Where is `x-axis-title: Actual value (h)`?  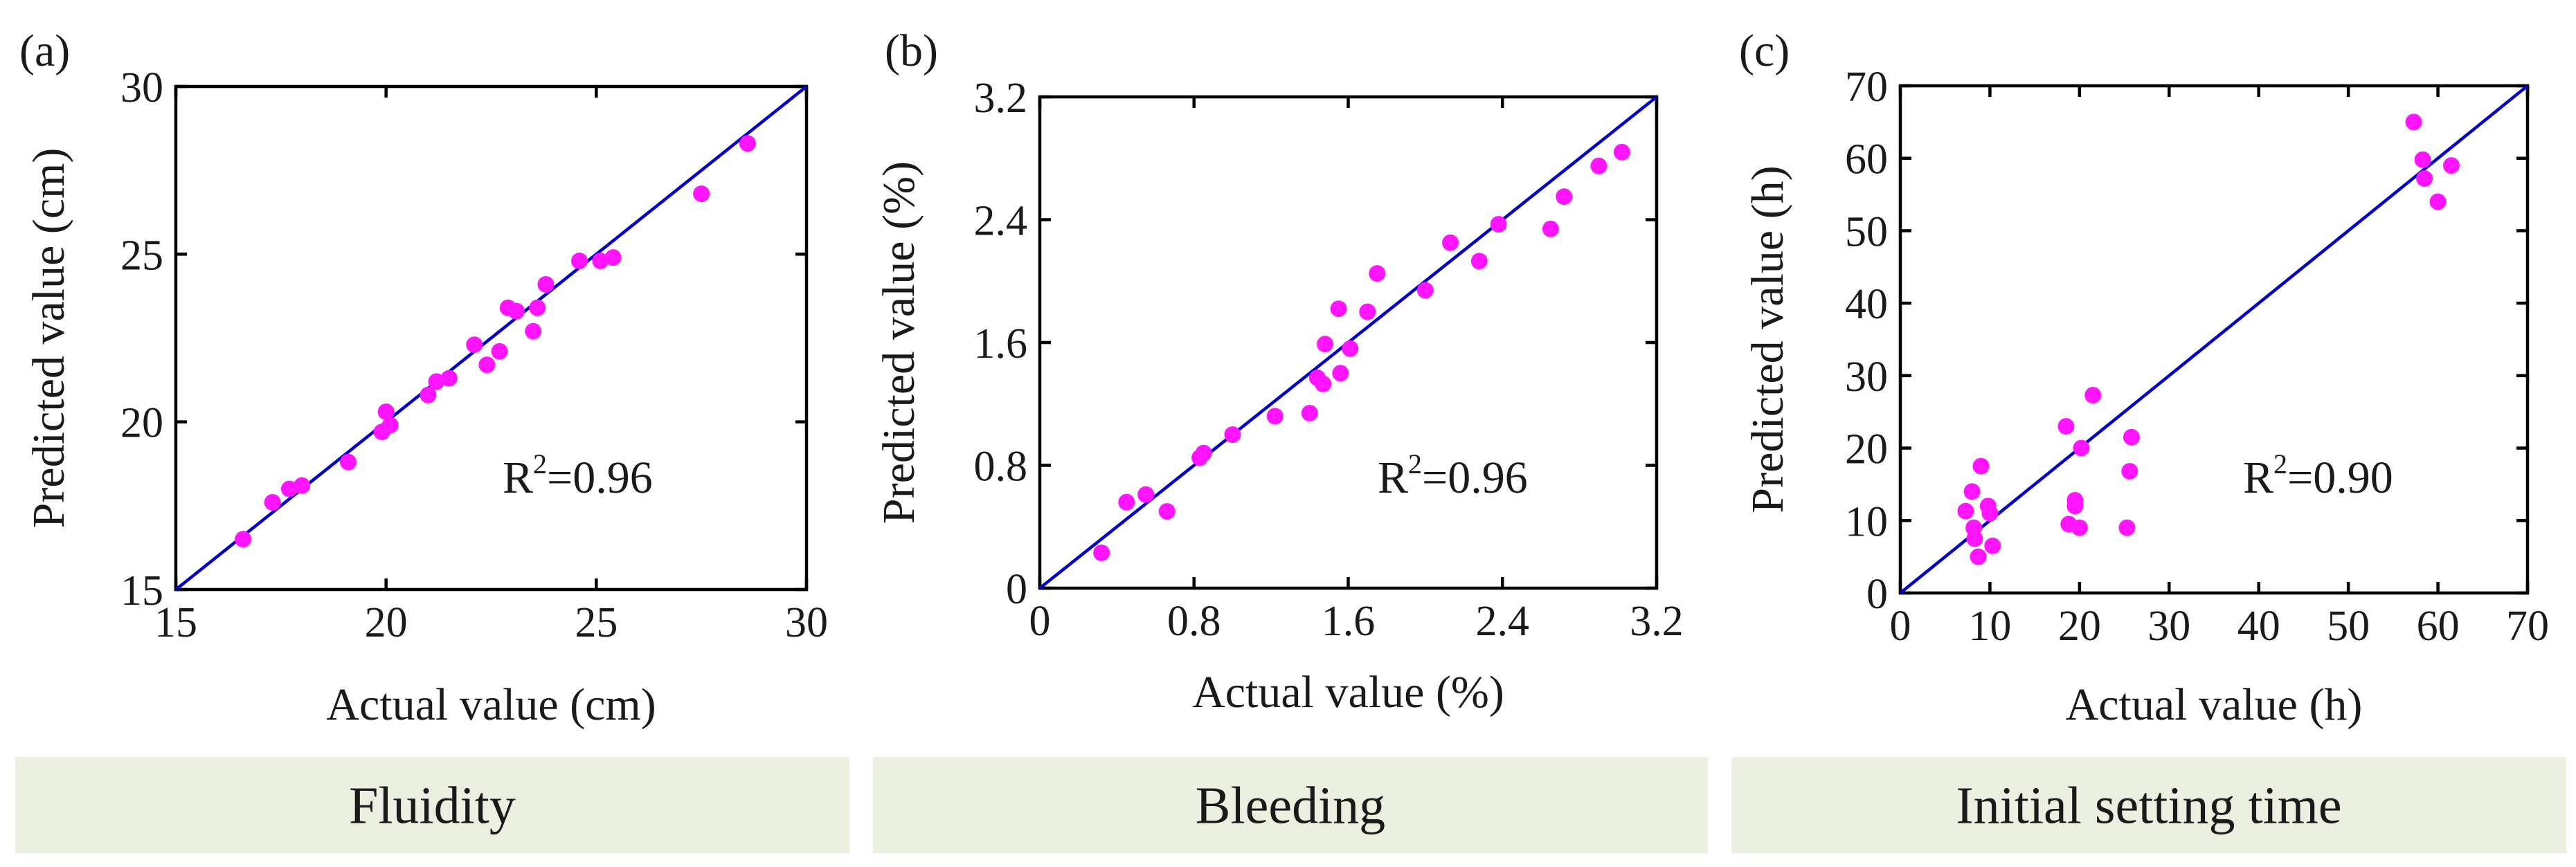 x-axis-title: Actual value (h) is located at coordinates (2214, 704).